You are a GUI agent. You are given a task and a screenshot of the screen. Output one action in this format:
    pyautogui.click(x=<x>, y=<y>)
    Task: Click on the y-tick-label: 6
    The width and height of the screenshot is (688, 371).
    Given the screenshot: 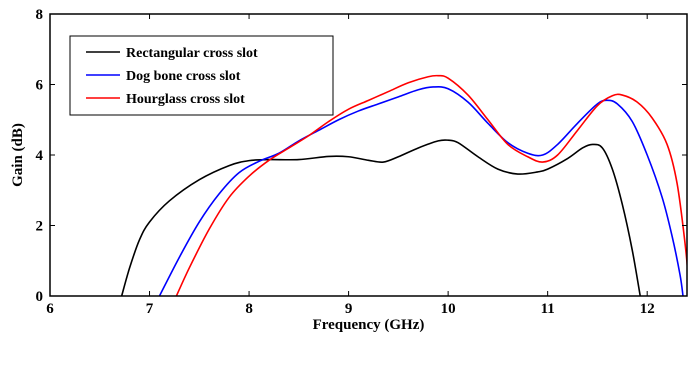 What is the action you would take?
    pyautogui.click(x=40, y=86)
    